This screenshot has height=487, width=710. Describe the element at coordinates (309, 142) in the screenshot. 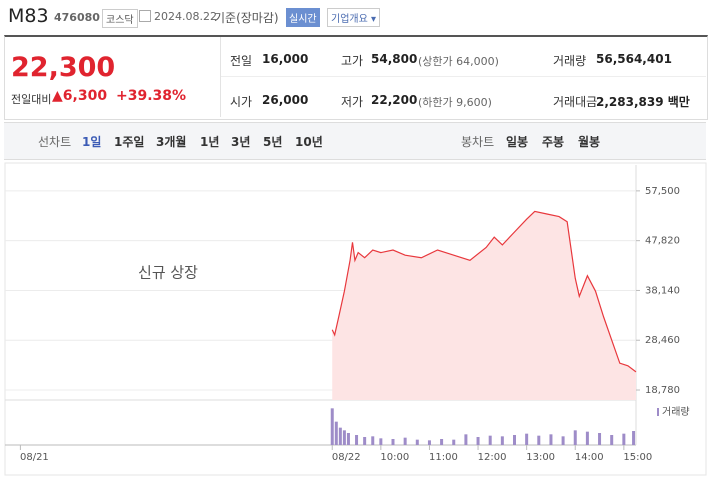

I see `tab: 10년` at that location.